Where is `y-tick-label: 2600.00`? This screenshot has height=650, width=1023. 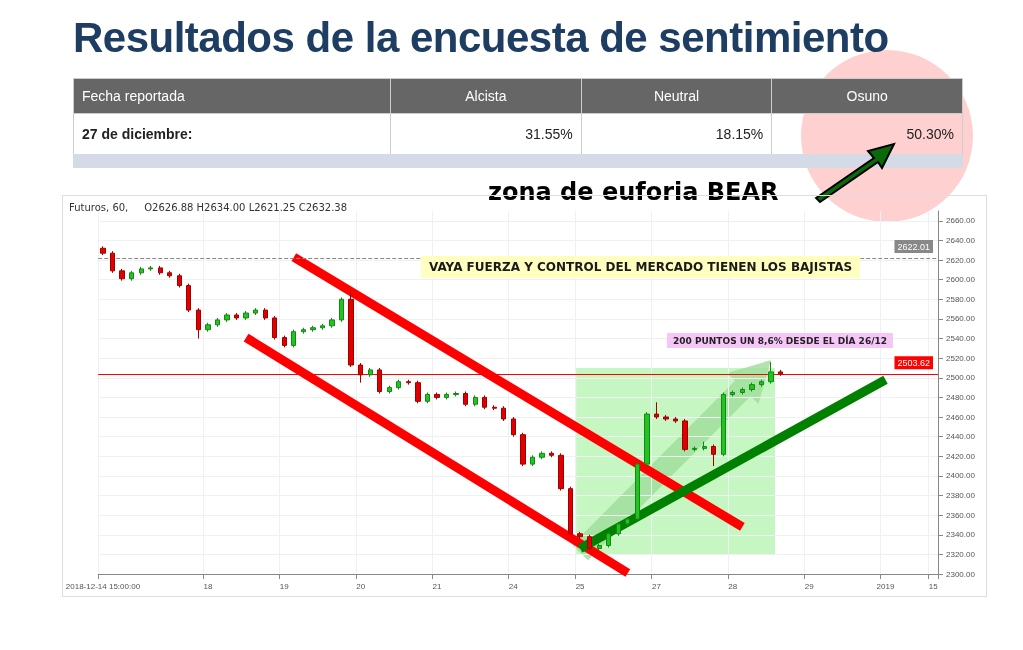
y-tick-label: 2600.00 is located at coordinates (961, 280).